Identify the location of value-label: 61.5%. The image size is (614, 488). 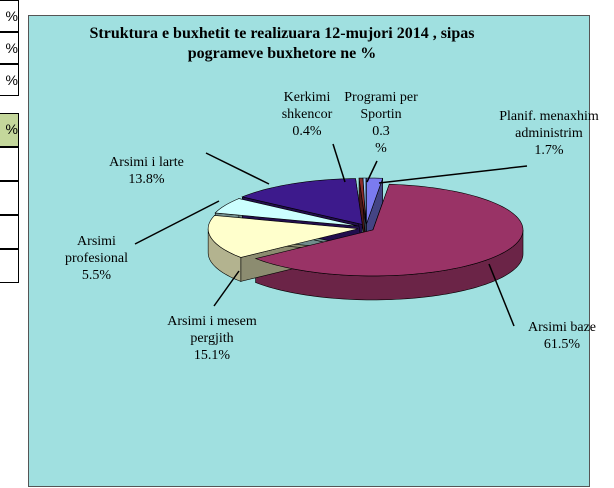
(562, 344).